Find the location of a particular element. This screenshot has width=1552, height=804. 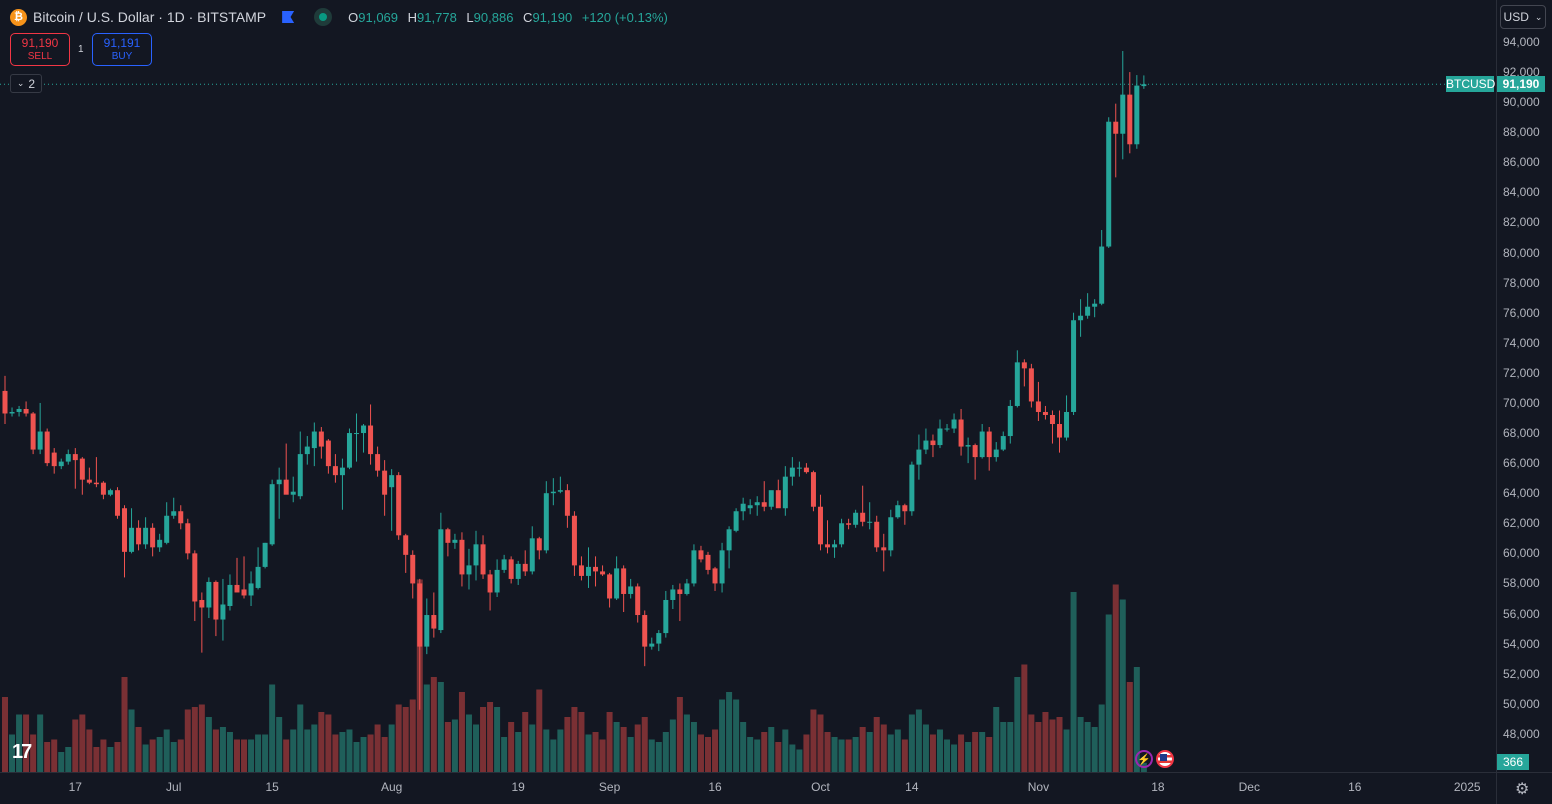

indicators-toggle-button: ⌄ 2 is located at coordinates (26, 83).